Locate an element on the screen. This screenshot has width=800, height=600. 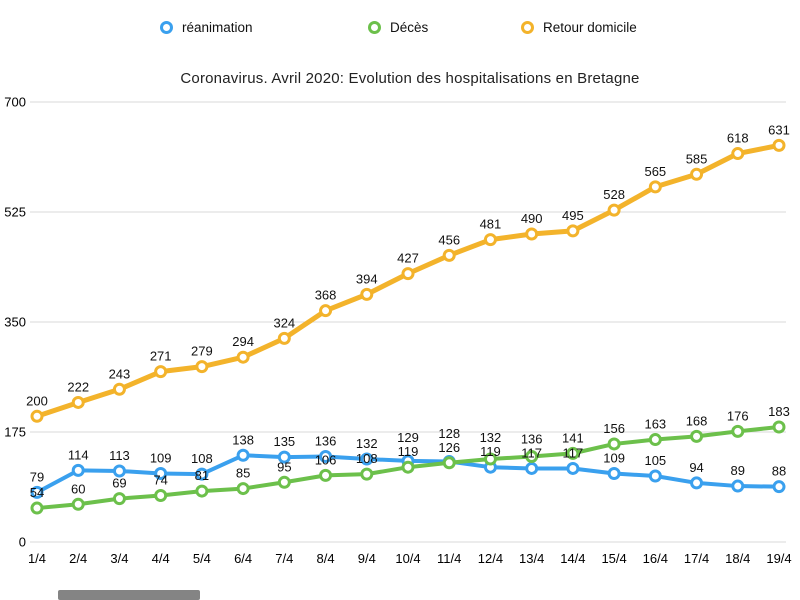
x-axis-label: 14/4 is located at coordinates (572, 558).